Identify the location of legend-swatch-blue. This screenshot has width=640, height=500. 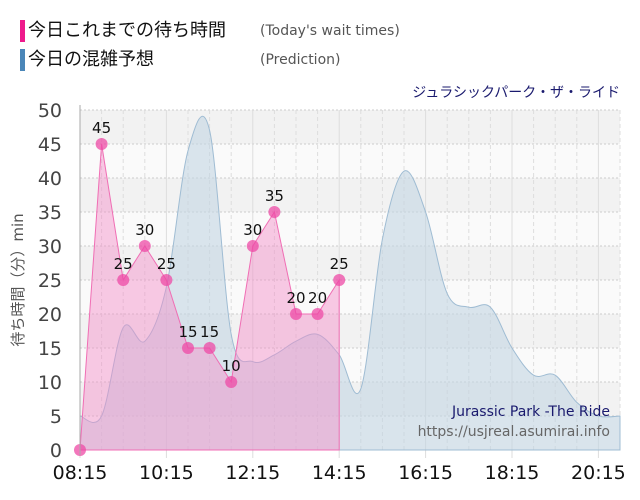
(22, 60).